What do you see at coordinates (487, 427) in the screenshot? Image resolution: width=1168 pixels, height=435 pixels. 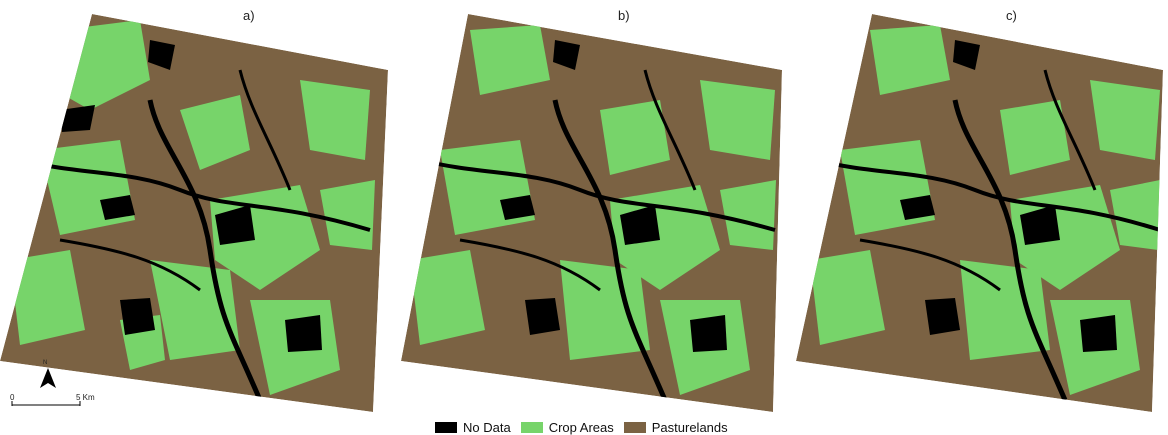 I see `legend-label-no-data: No Data` at bounding box center [487, 427].